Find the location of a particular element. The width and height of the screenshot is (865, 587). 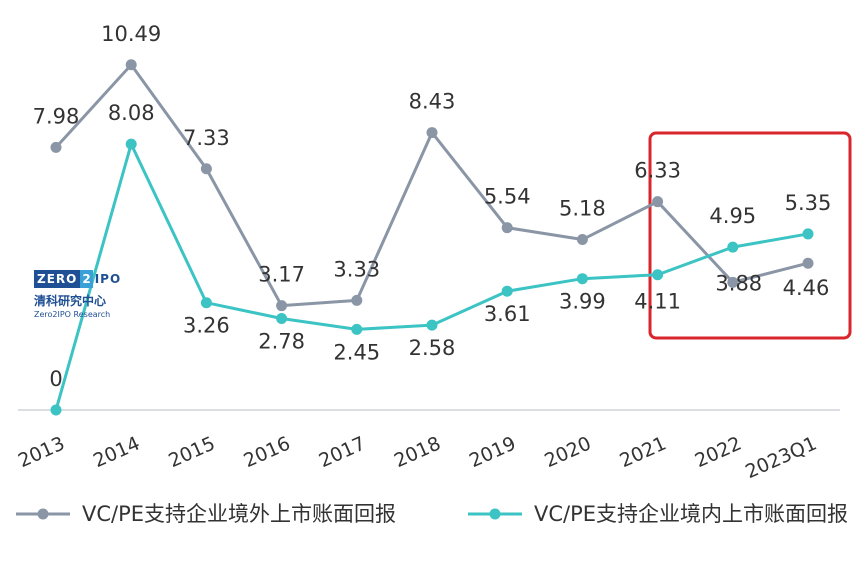

data-label: 7.98 is located at coordinates (56, 116).